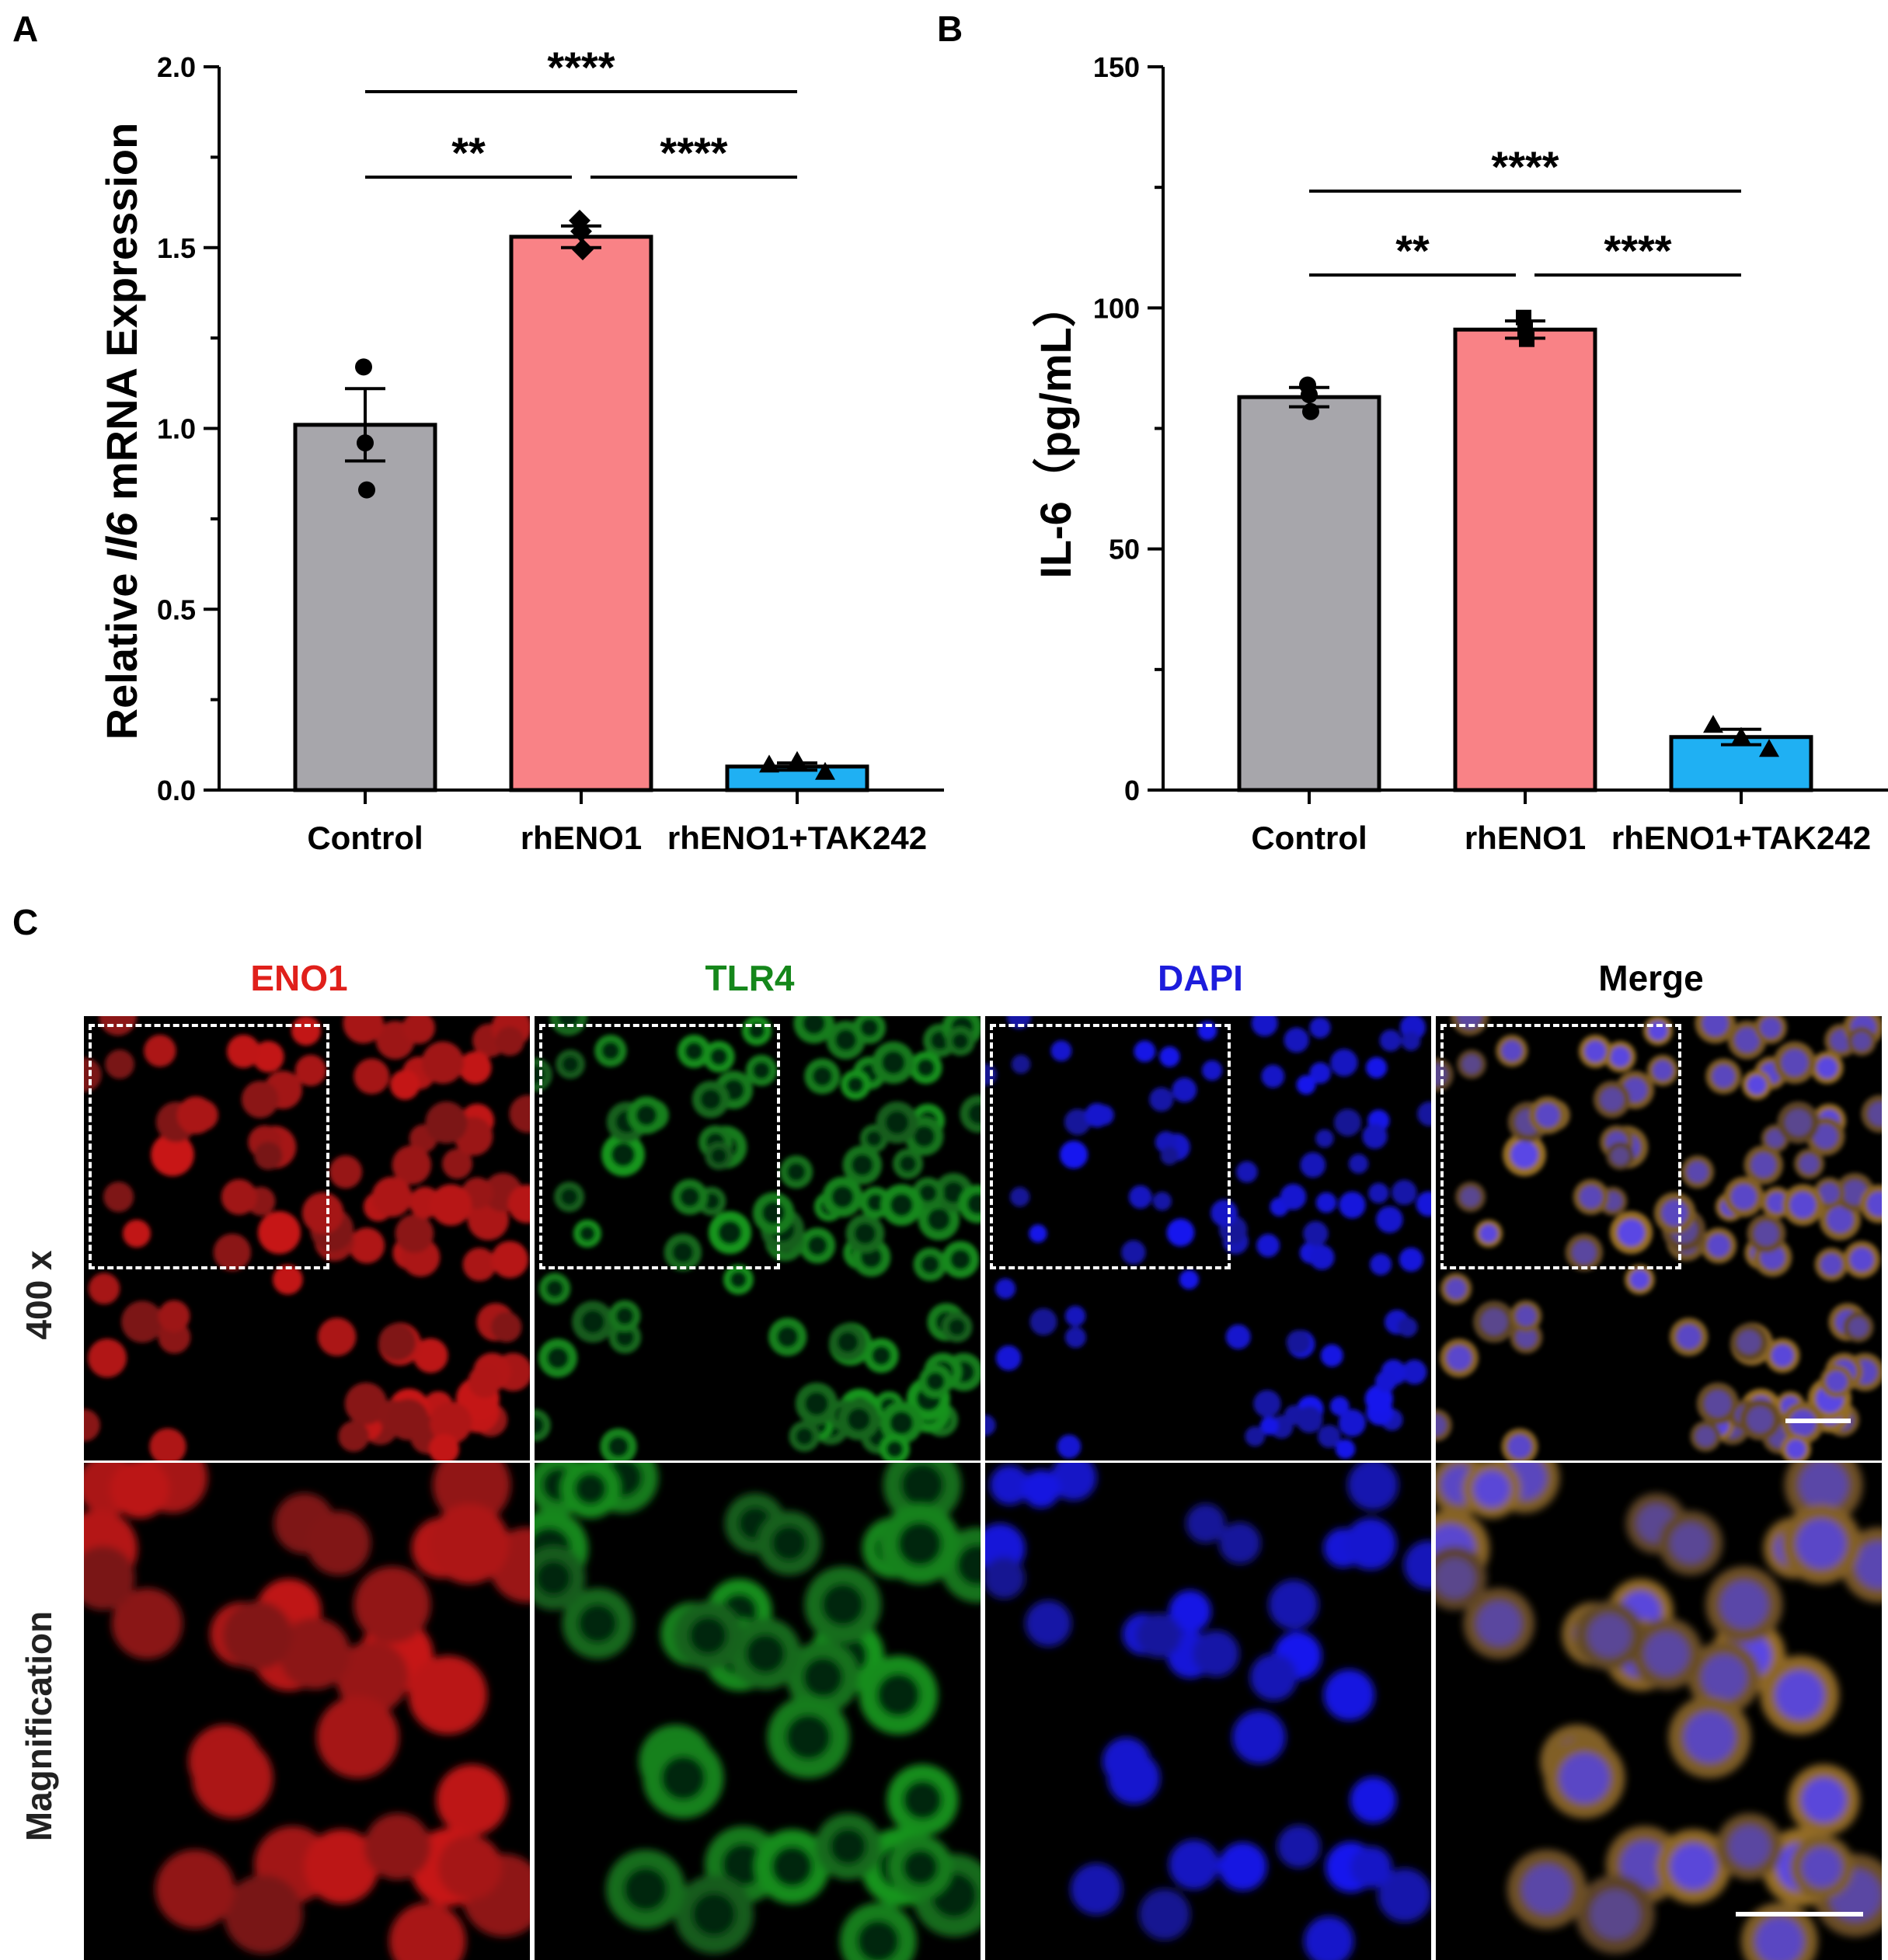  What do you see at coordinates (176, 67) in the screenshot?
I see `y-tick-label: 2.0` at bounding box center [176, 67].